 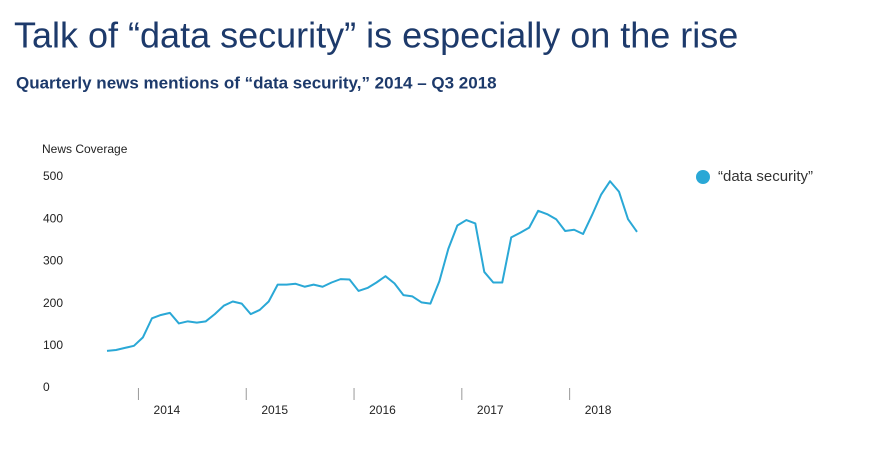 I want to click on y-tick-label: 100, so click(x=53, y=345).